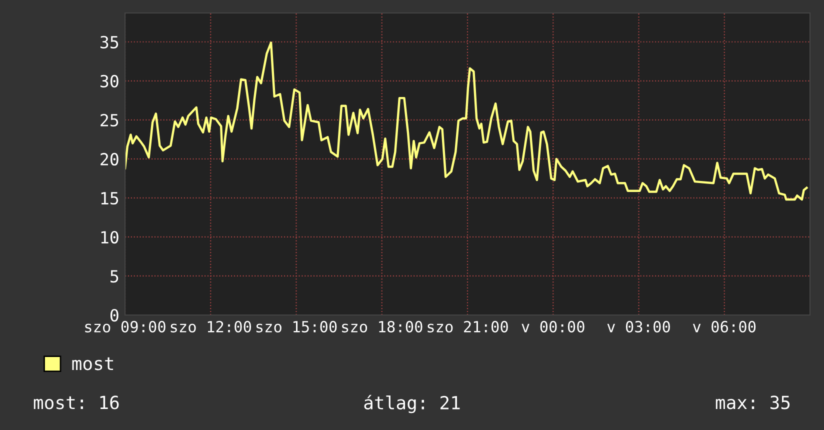 Image resolution: width=824 pixels, height=430 pixels. I want to click on x-tick-label: szo 18:00, so click(382, 326).